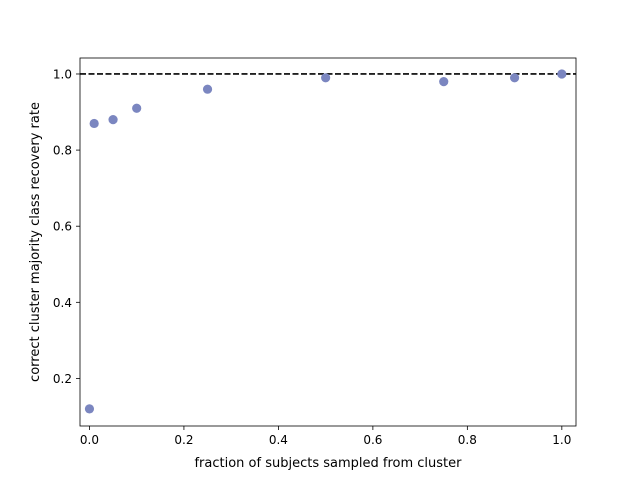  Describe the element at coordinates (278, 440) in the screenshot. I see `x-tick-label: 0.4` at that location.